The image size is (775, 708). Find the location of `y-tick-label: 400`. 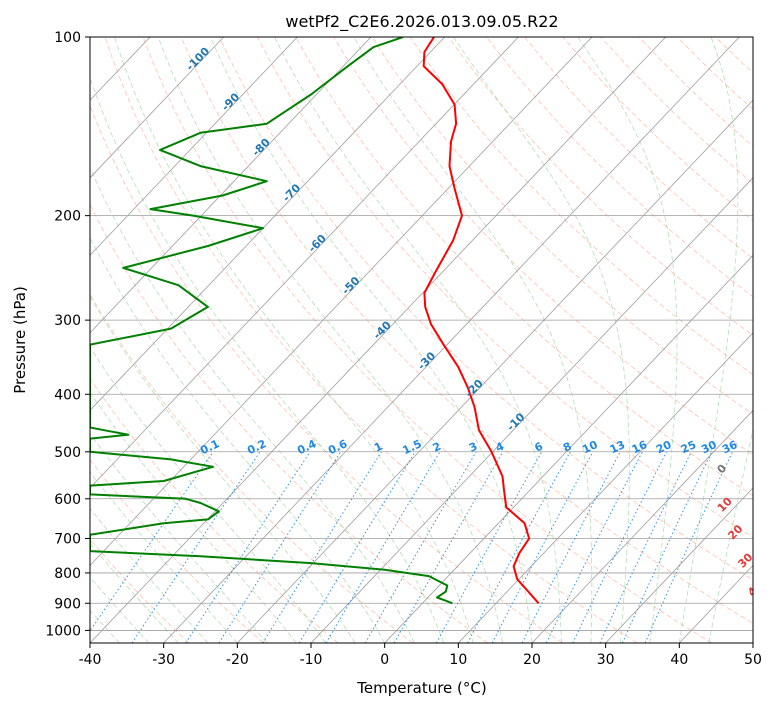

y-tick-label: 400 is located at coordinates (67, 395).